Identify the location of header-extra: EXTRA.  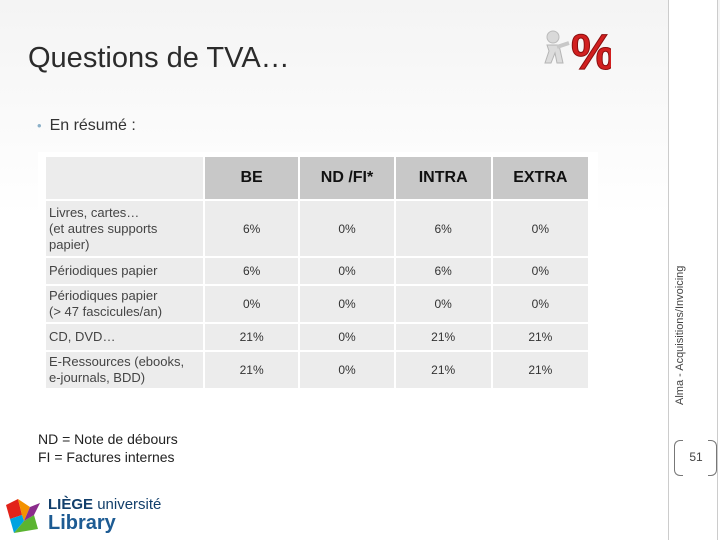
(540, 178).